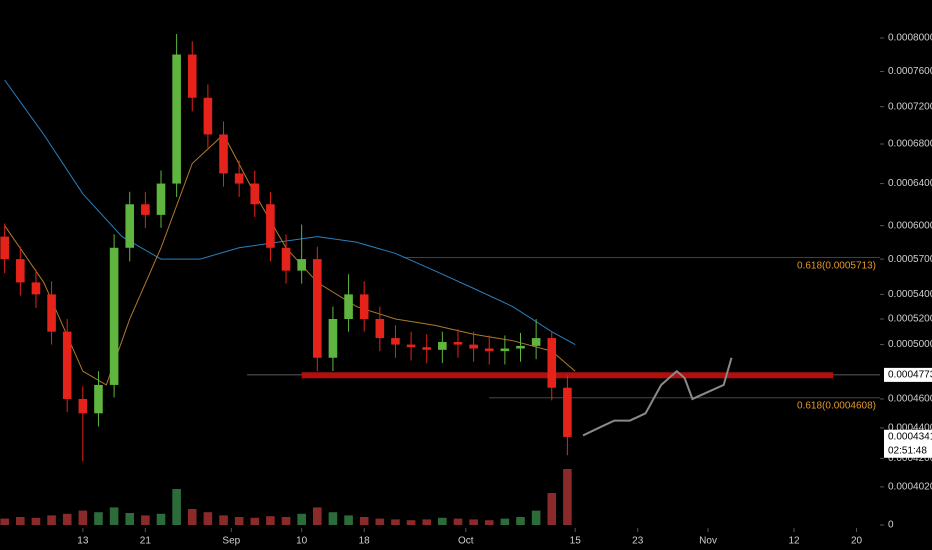 Image resolution: width=932 pixels, height=550 pixels. What do you see at coordinates (910, 487) in the screenshot?
I see `y-tick-label: 0.0004020` at bounding box center [910, 487].